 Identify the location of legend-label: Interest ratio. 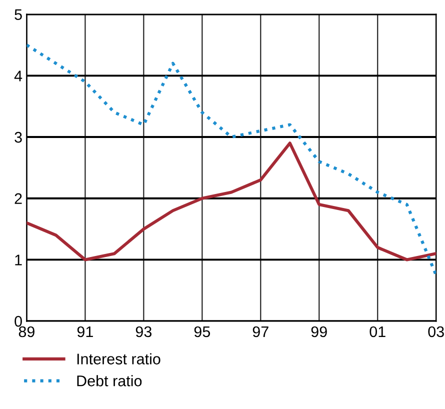
(118, 358).